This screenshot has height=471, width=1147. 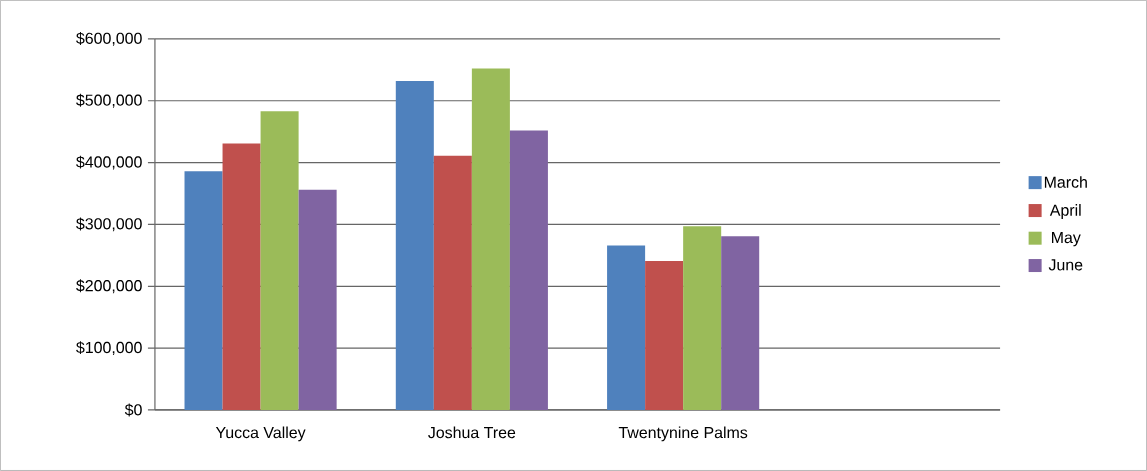 What do you see at coordinates (1065, 212) in the screenshot?
I see `legend-label: April` at bounding box center [1065, 212].